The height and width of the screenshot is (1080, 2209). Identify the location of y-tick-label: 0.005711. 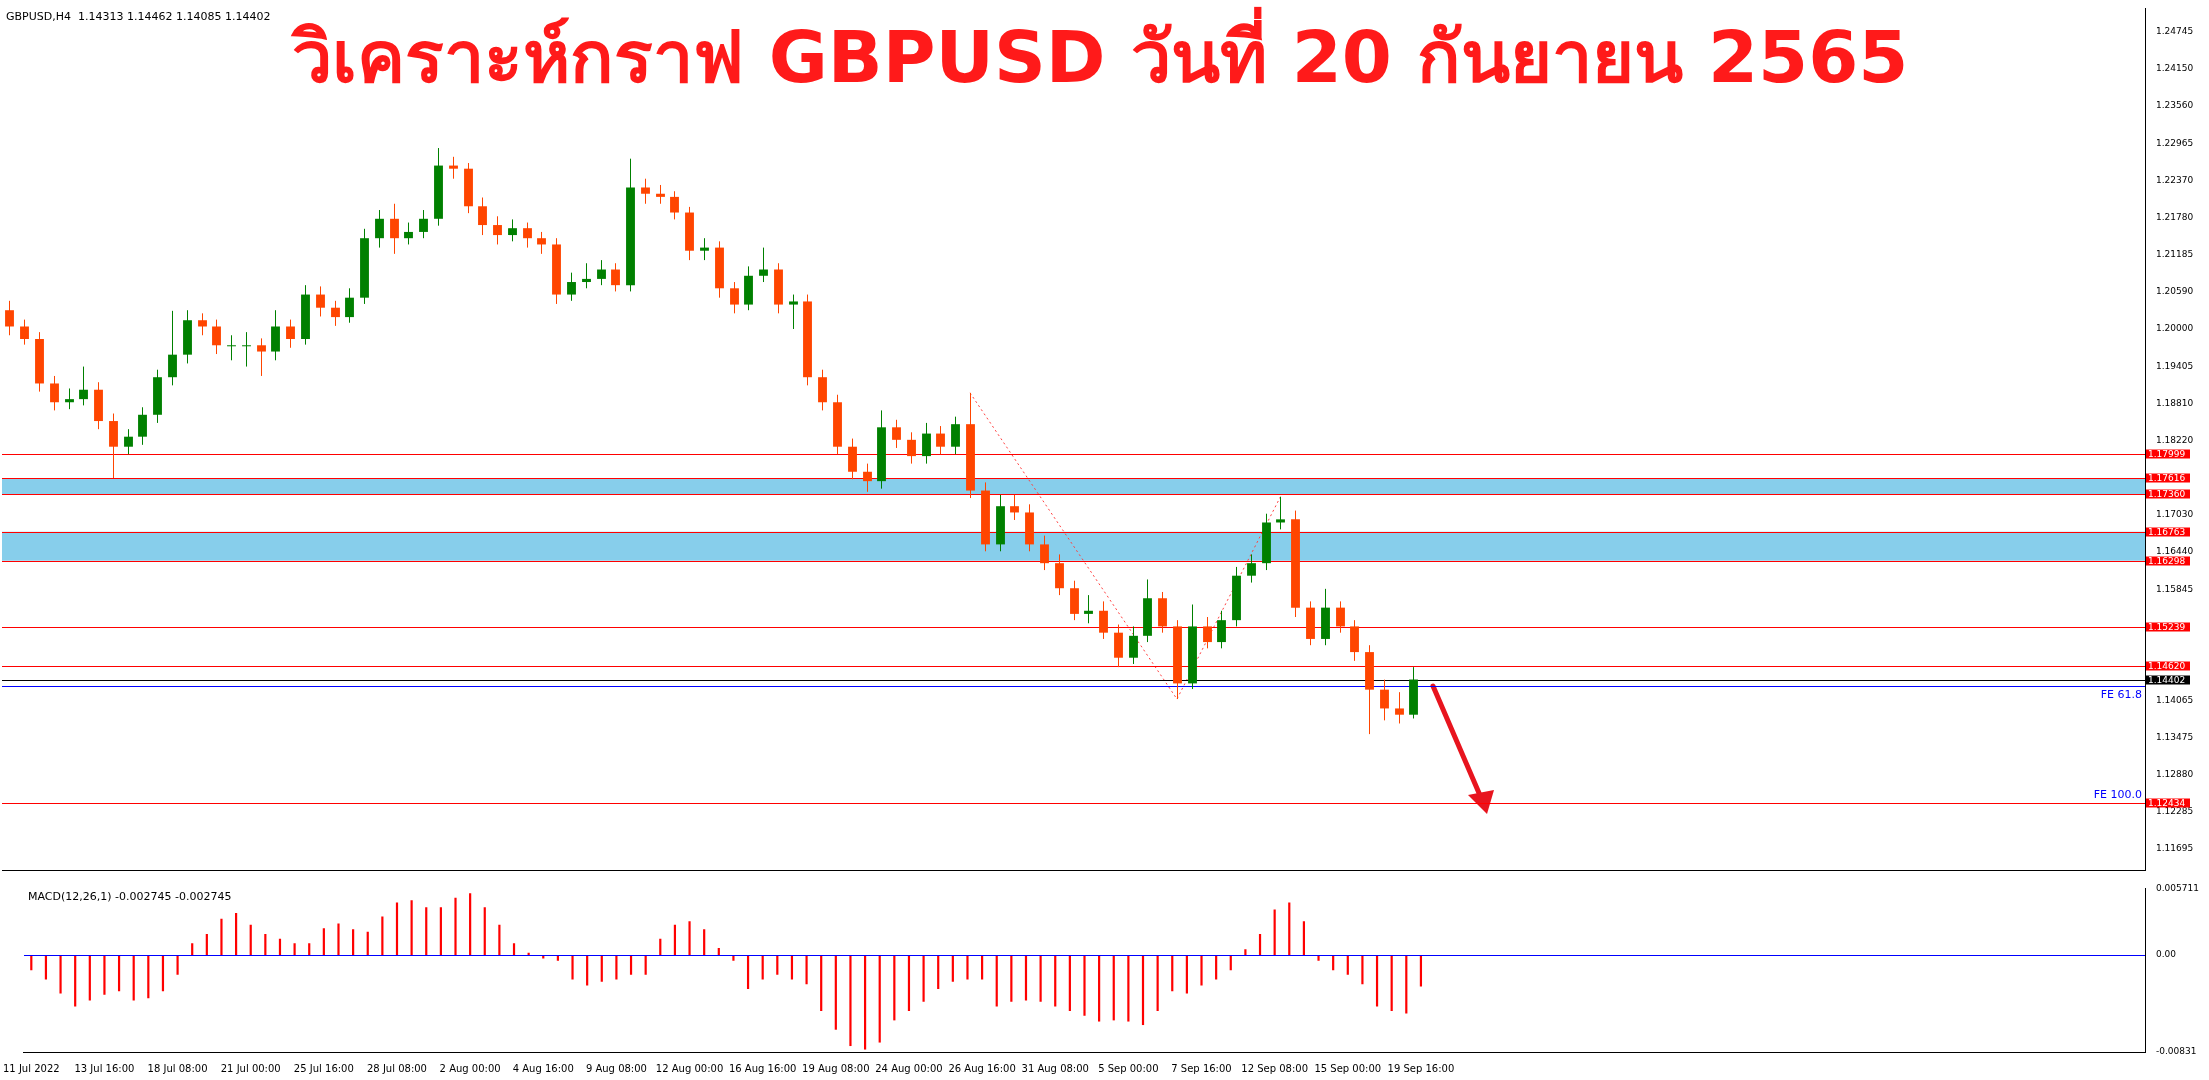
(2177, 887).